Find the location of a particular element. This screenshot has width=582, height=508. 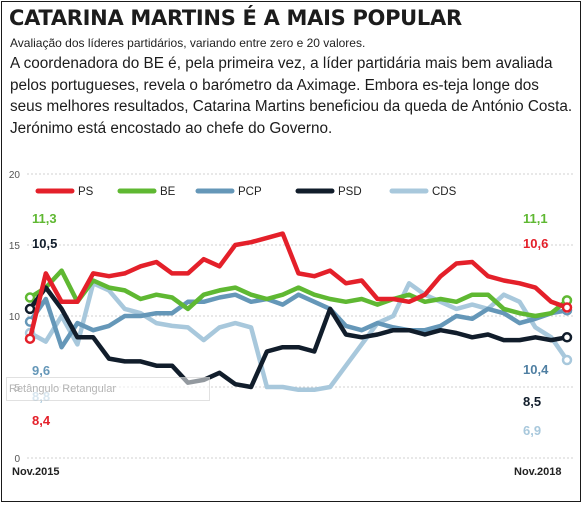

start-point-be is located at coordinates (30, 297).